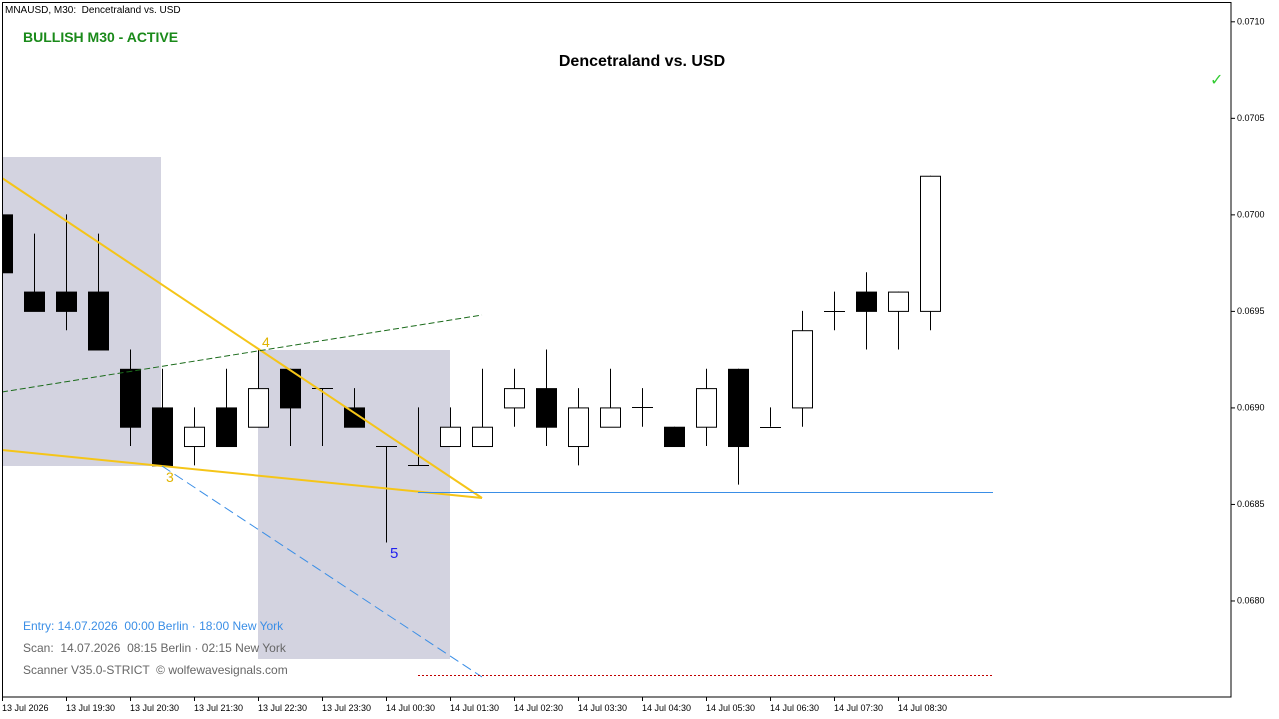  What do you see at coordinates (1251, 21) in the screenshot?
I see `y-tick-label: 0.0710` at bounding box center [1251, 21].